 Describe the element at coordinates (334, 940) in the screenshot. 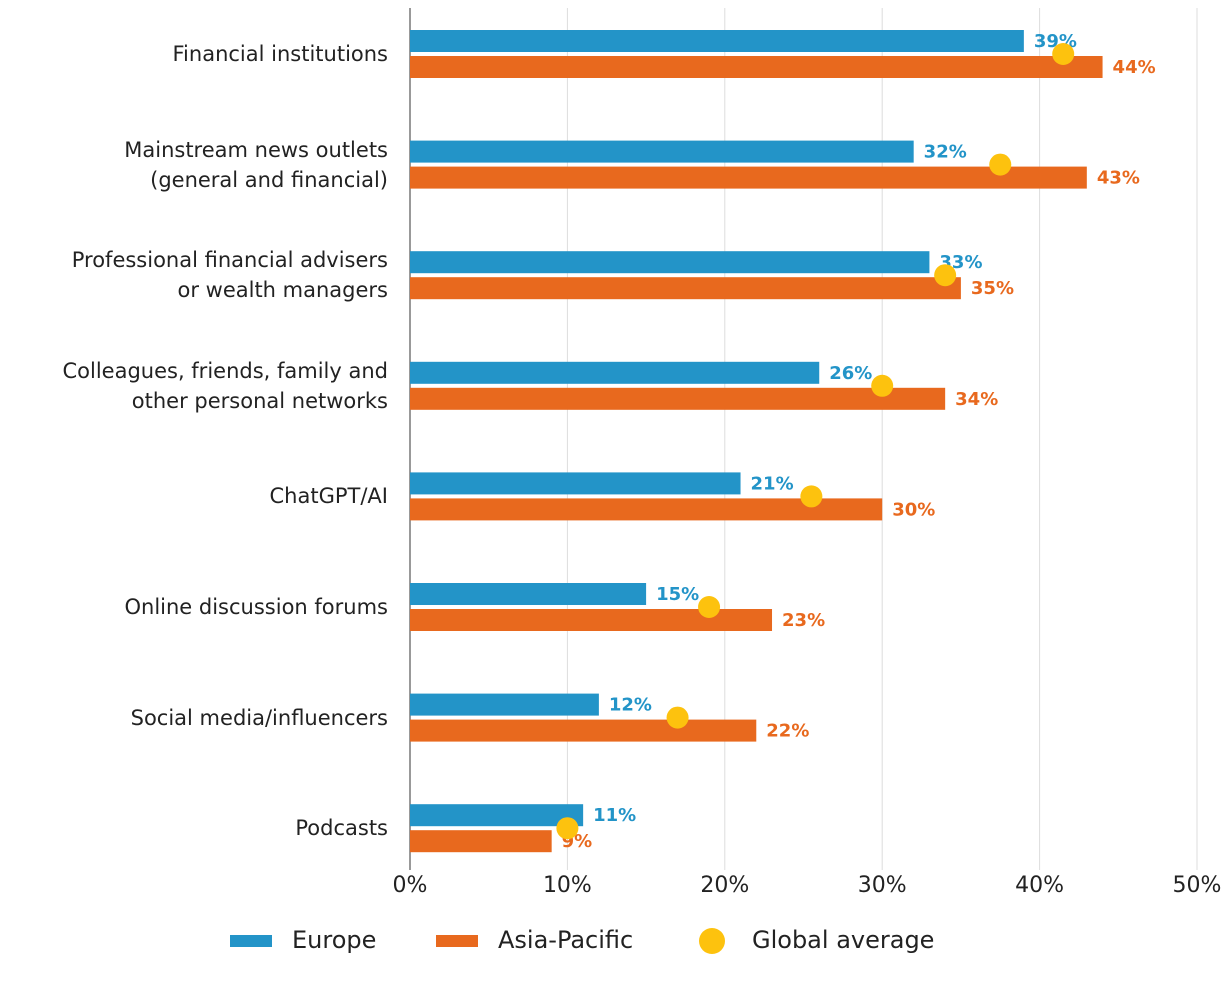

I see `legend-label: Europe` at that location.